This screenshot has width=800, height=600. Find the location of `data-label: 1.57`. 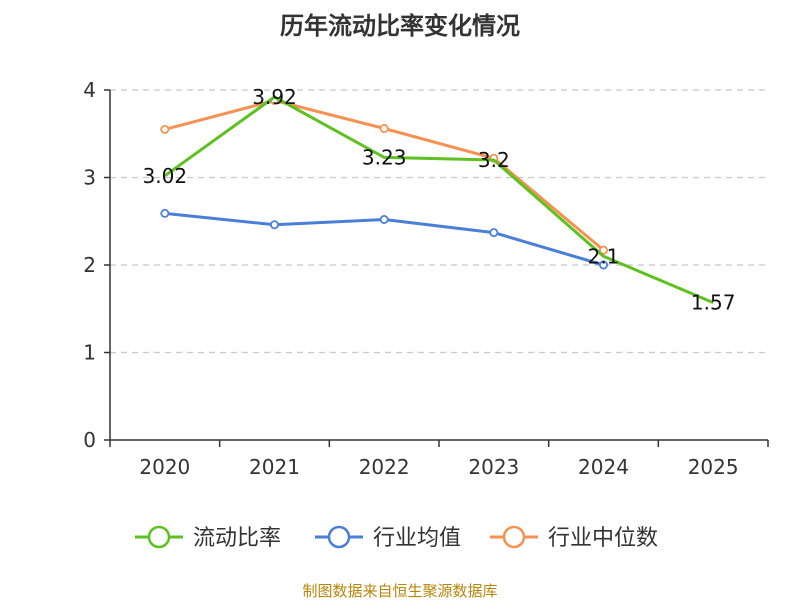

data-label: 1.57 is located at coordinates (713, 303).